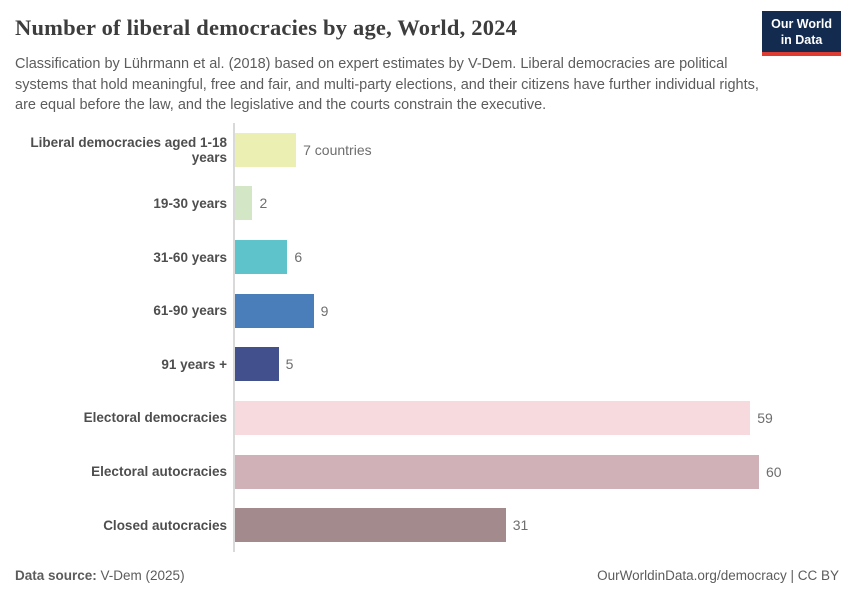 Image resolution: width=850 pixels, height=600 pixels. What do you see at coordinates (190, 257) in the screenshot?
I see `bar-category-label: 31-60 years` at bounding box center [190, 257].